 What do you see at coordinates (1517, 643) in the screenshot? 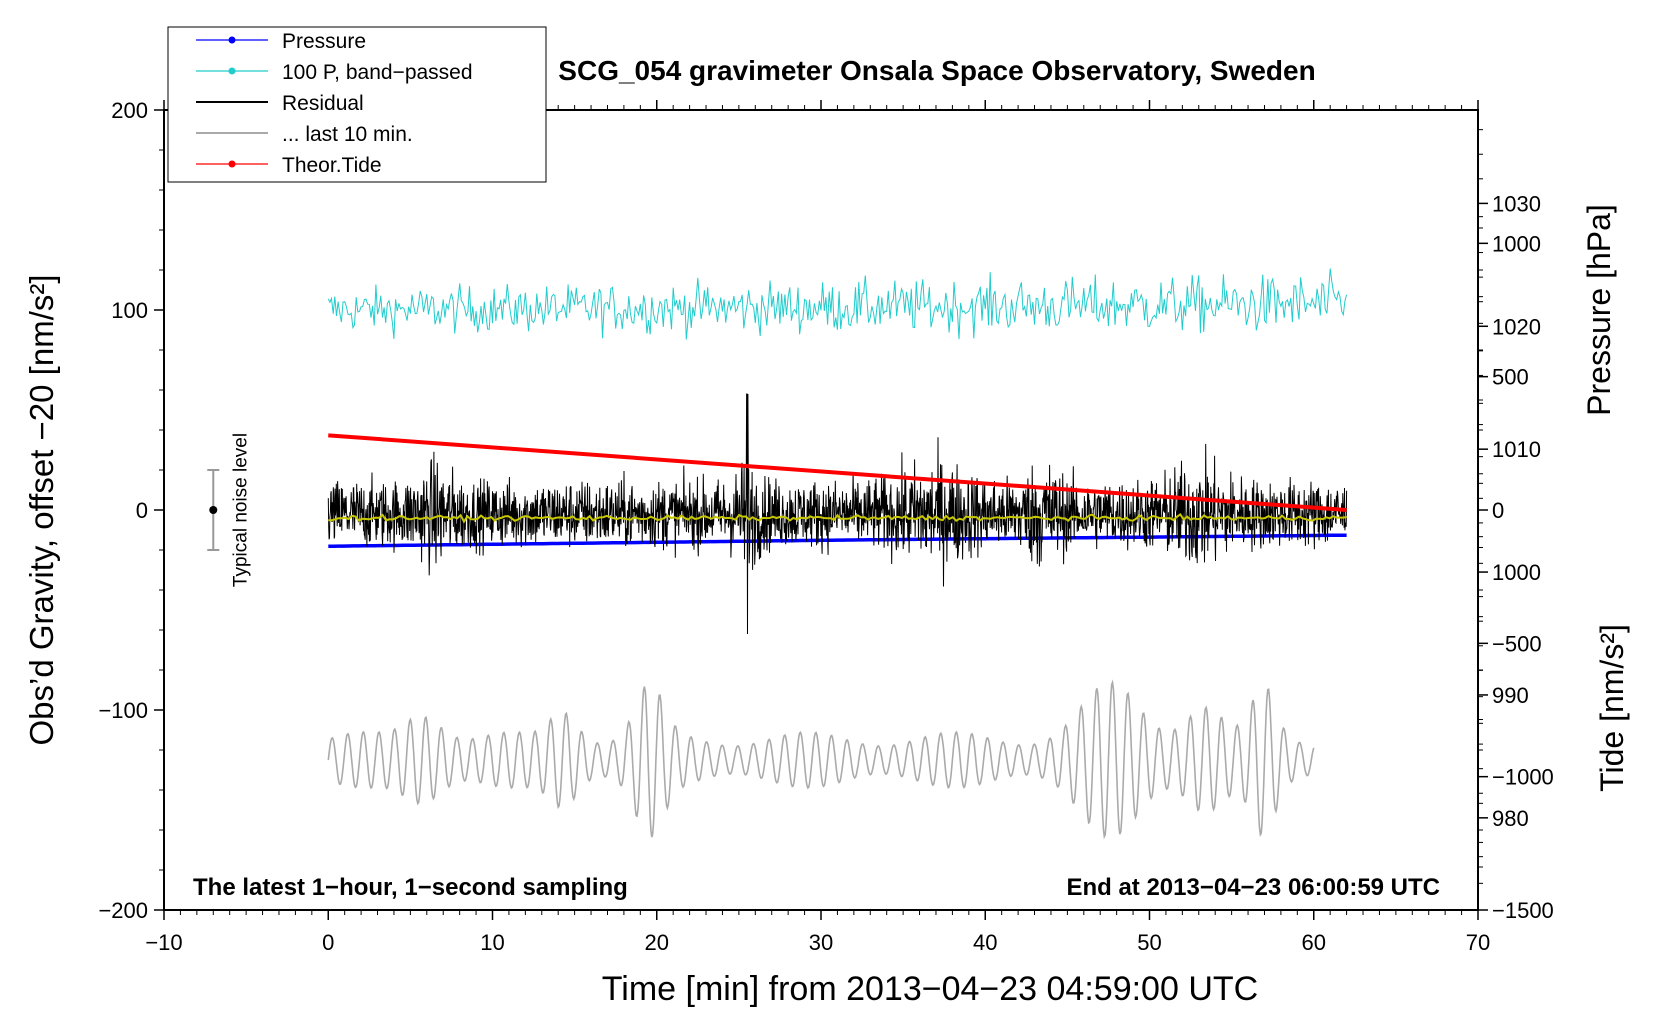
I see `tide-tick-label: −500` at bounding box center [1517, 643].